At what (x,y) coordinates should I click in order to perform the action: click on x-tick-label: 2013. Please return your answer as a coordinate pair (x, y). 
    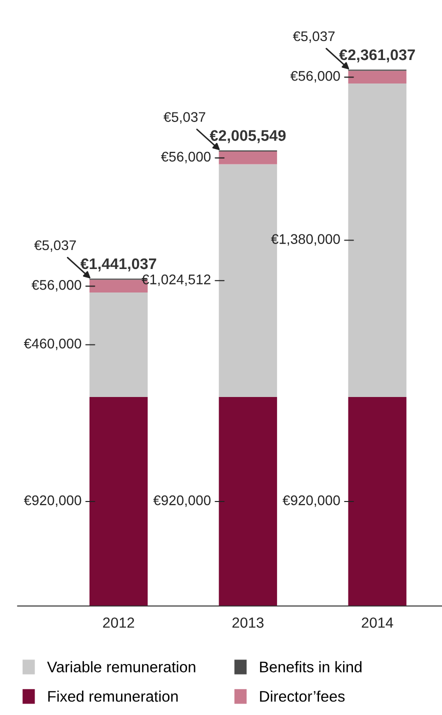
    Looking at the image, I should click on (248, 622).